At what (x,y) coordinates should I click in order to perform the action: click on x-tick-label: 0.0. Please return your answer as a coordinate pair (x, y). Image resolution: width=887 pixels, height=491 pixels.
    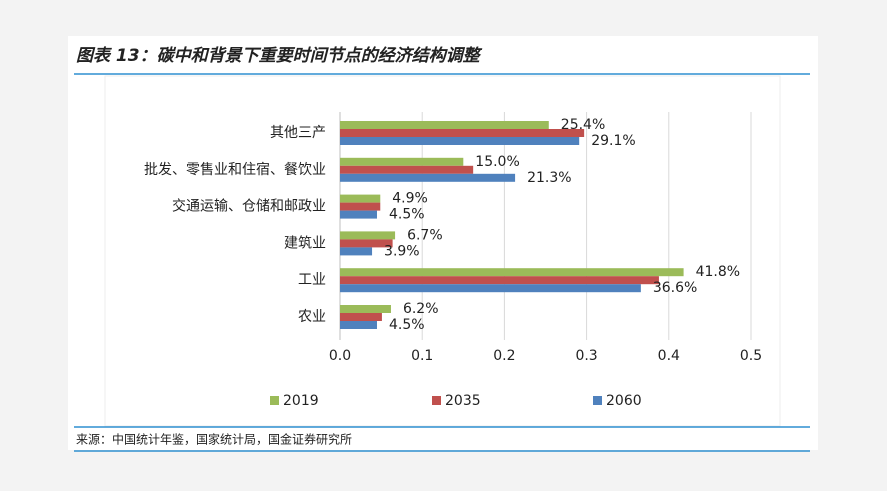
    Looking at the image, I should click on (340, 356).